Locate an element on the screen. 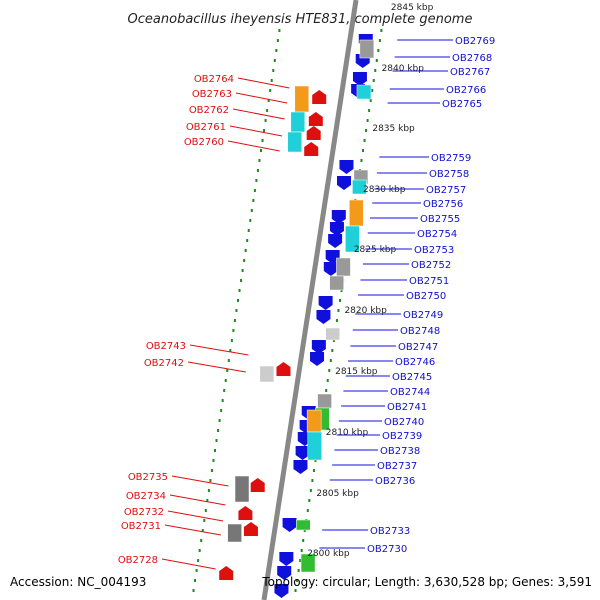 Image resolution: width=600 pixels, height=600 pixels. gene-label: OB2751 is located at coordinates (429, 281).